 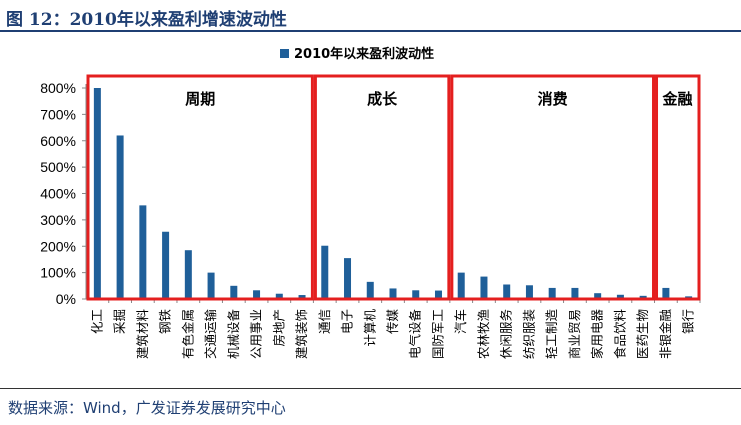 I want to click on figure-title-bar: 图 12：2010年以来盈利增速波动性, so click(x=370, y=15).